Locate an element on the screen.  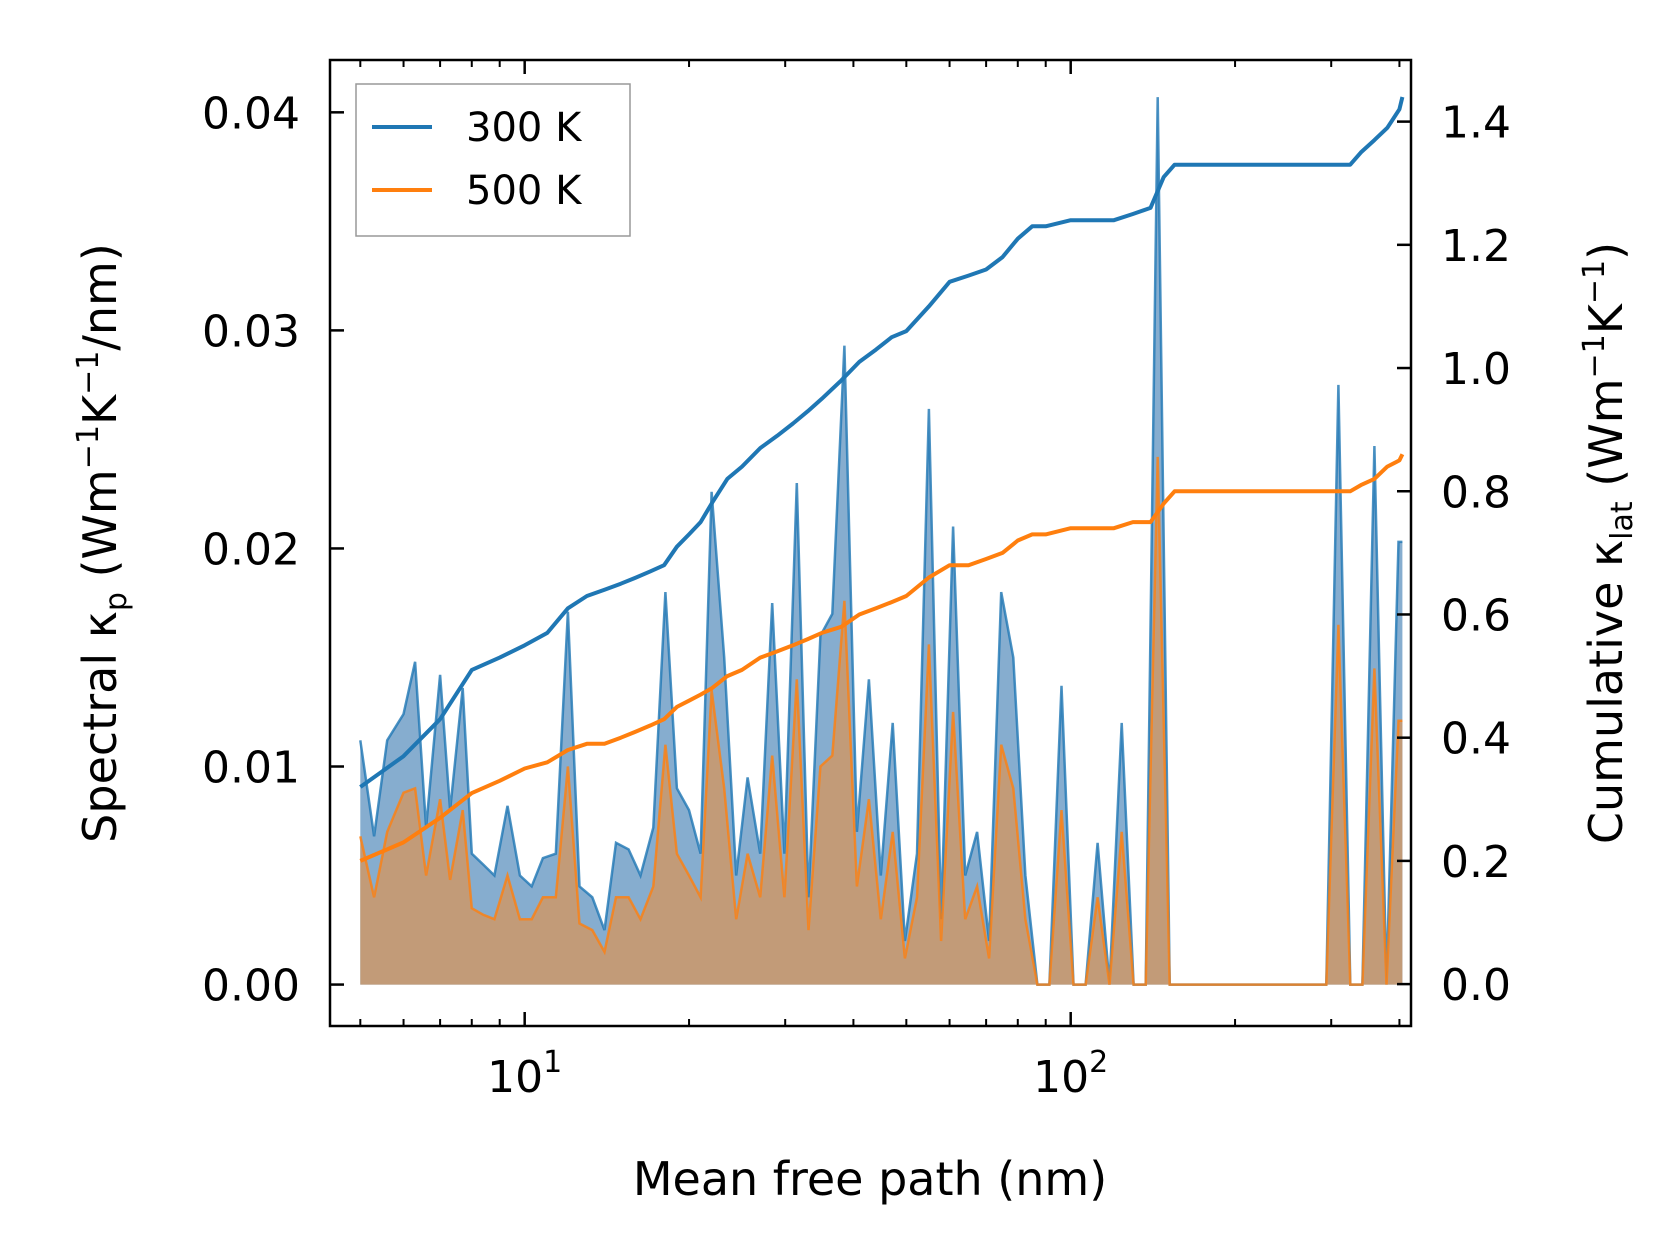
y-tick-label-left: 0.00 is located at coordinates (251, 986).